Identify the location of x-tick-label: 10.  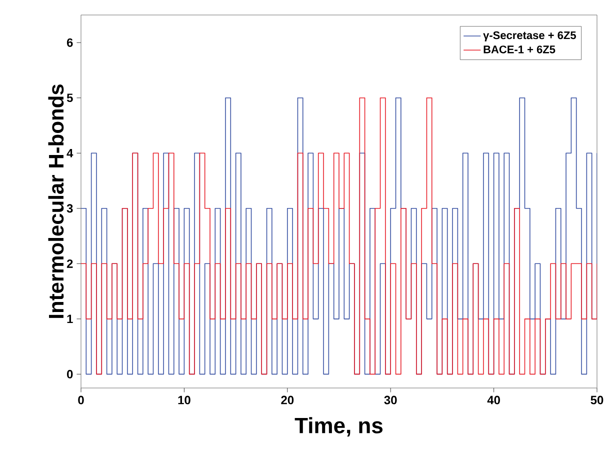
(184, 400).